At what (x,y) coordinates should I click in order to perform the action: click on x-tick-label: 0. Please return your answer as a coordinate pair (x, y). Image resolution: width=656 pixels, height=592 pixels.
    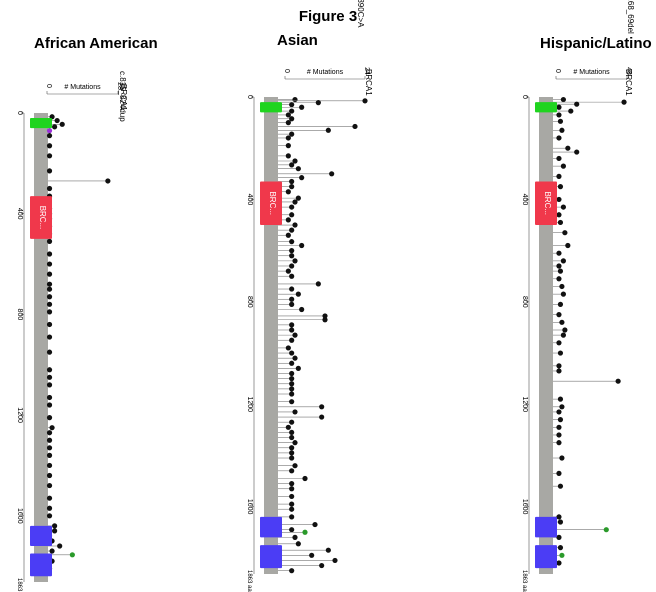
    Looking at the image, I should click on (557, 71).